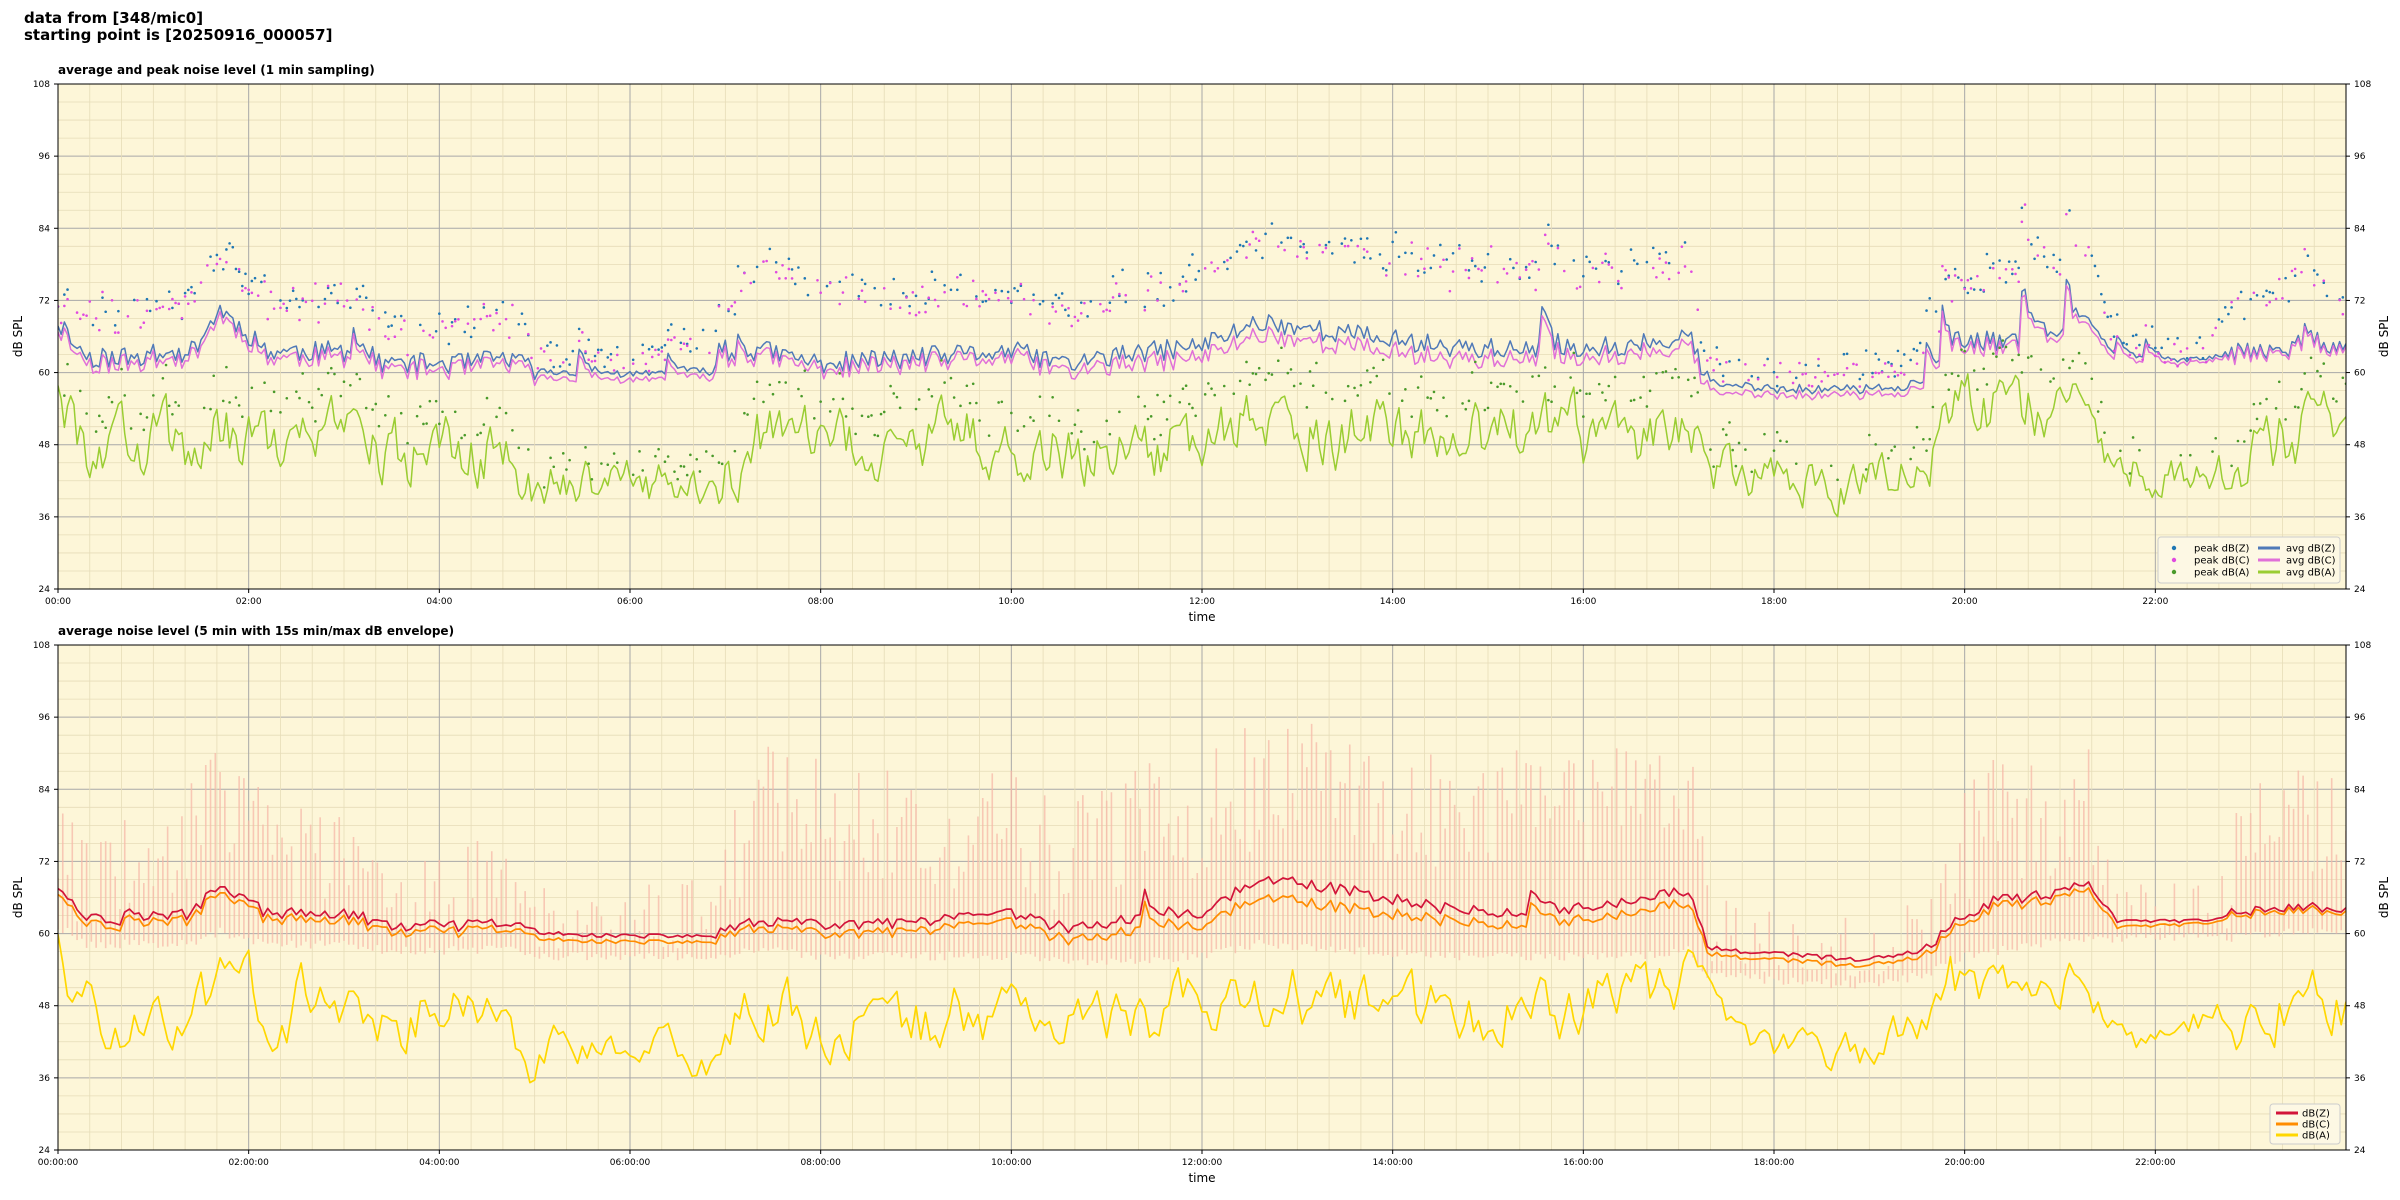 The height and width of the screenshot is (1200, 2400). What do you see at coordinates (2360, 157) in the screenshot?
I see `y-tick-label-right: 96` at bounding box center [2360, 157].